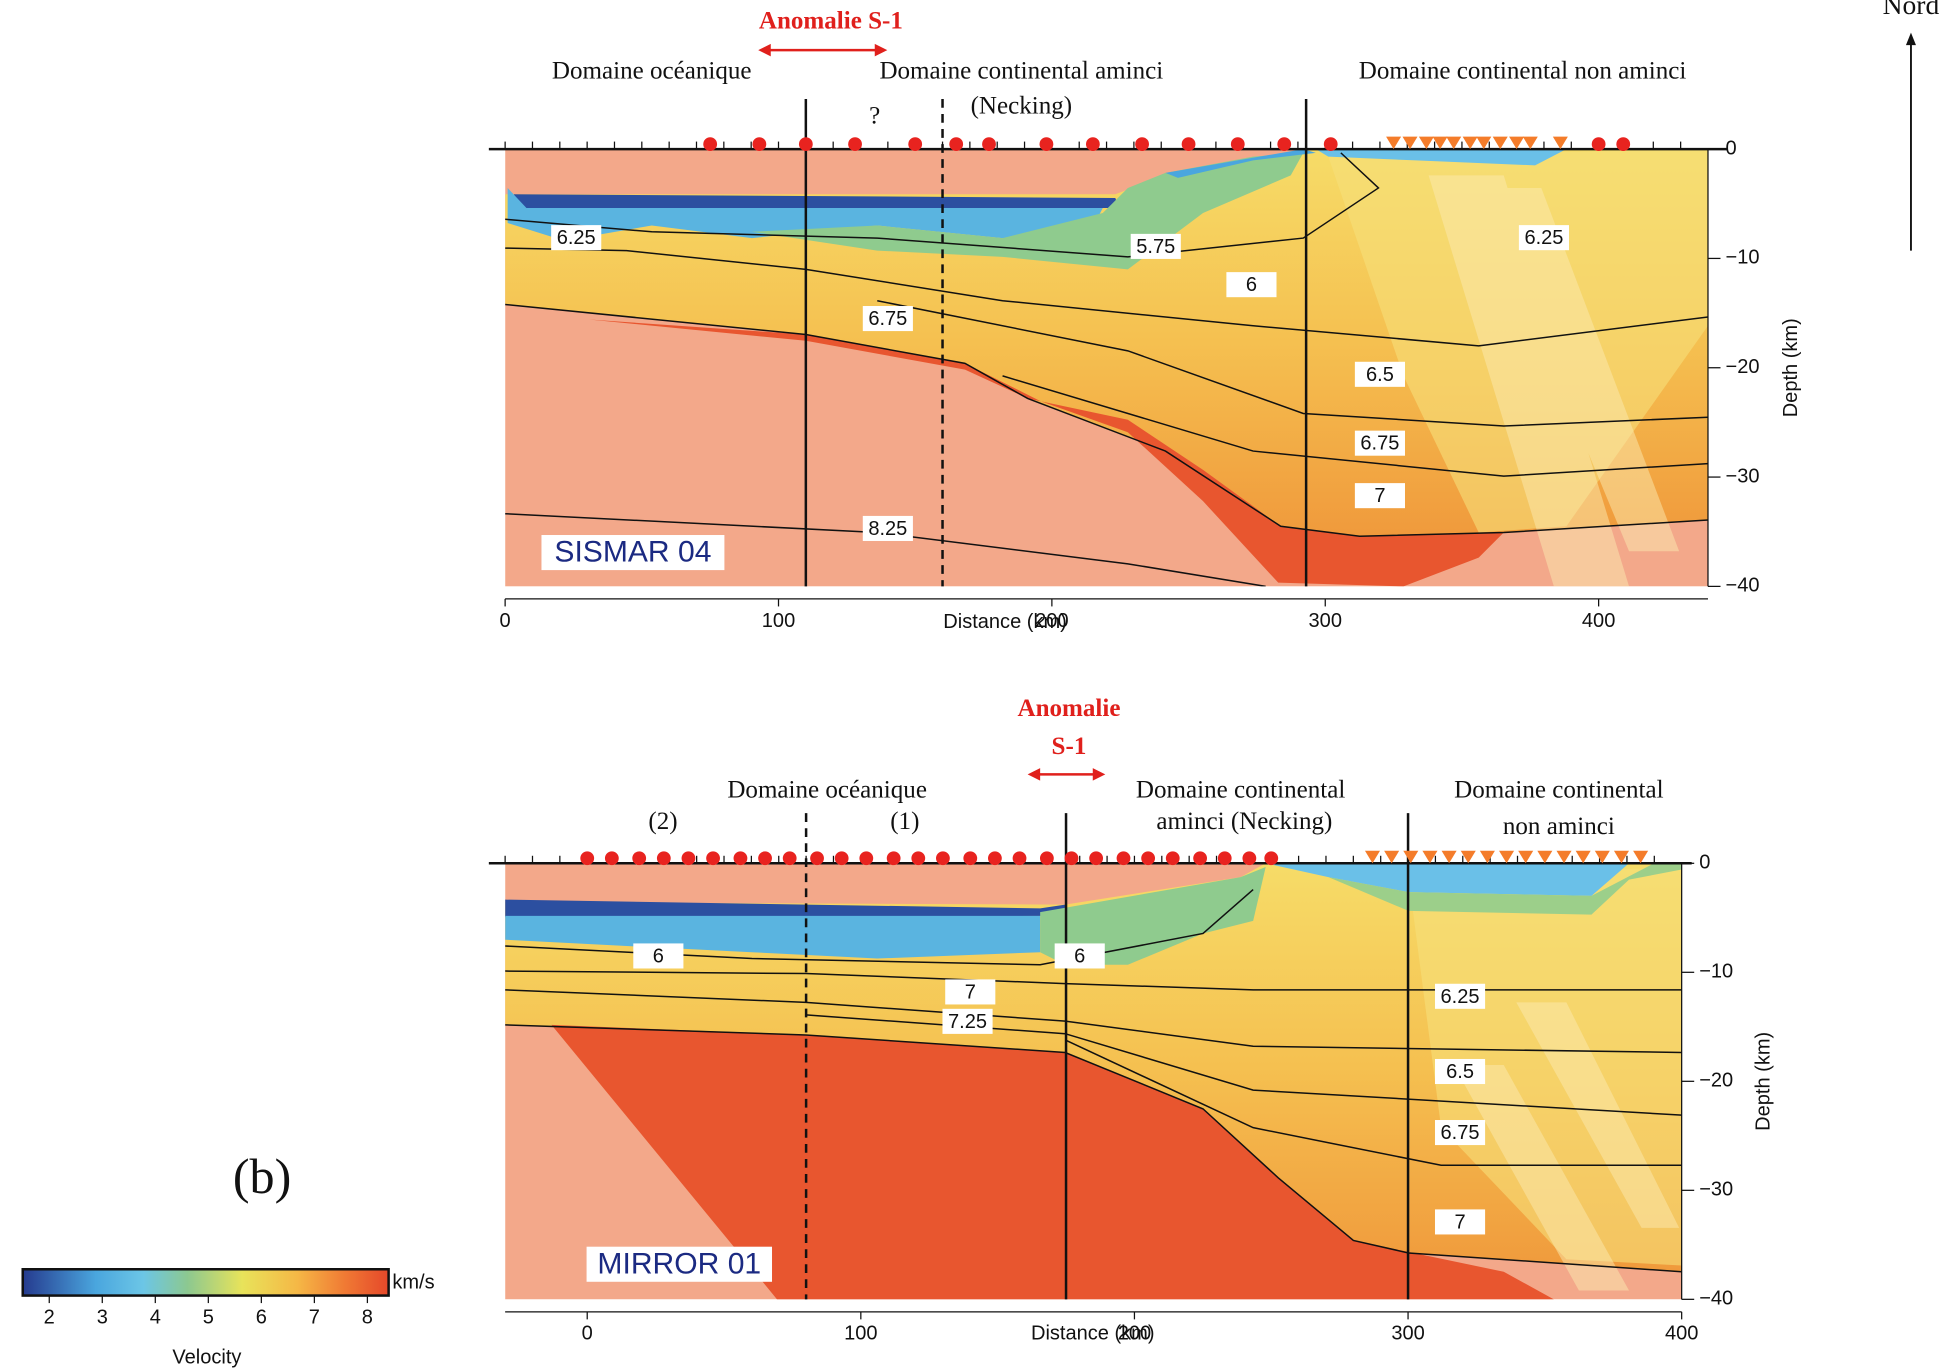 Image resolution: width=1955 pixels, height=1372 pixels. Describe the element at coordinates (778, 621) in the screenshot. I see `x-tick-label: 100` at that location.